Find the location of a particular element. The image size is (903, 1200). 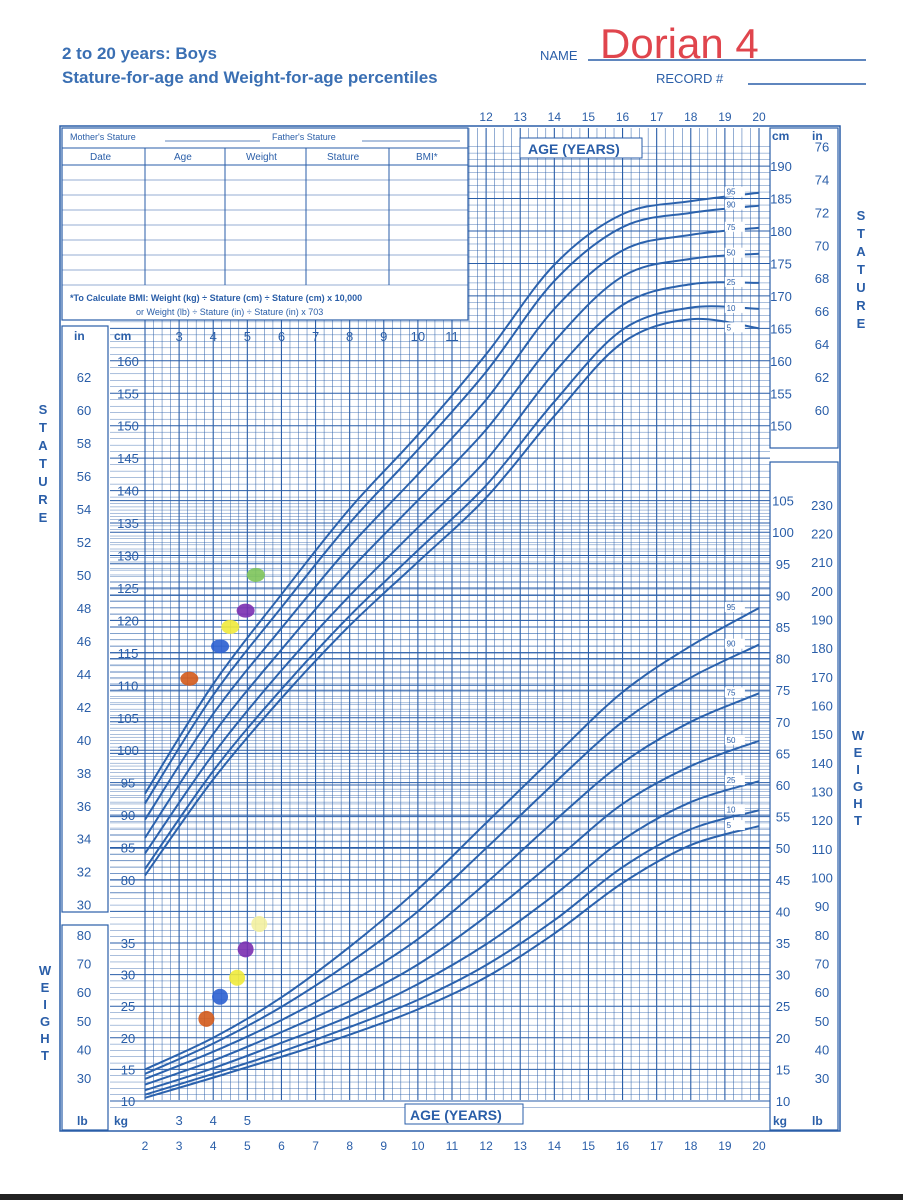

stature-curve-label-p90: 90 is located at coordinates (731, 205).